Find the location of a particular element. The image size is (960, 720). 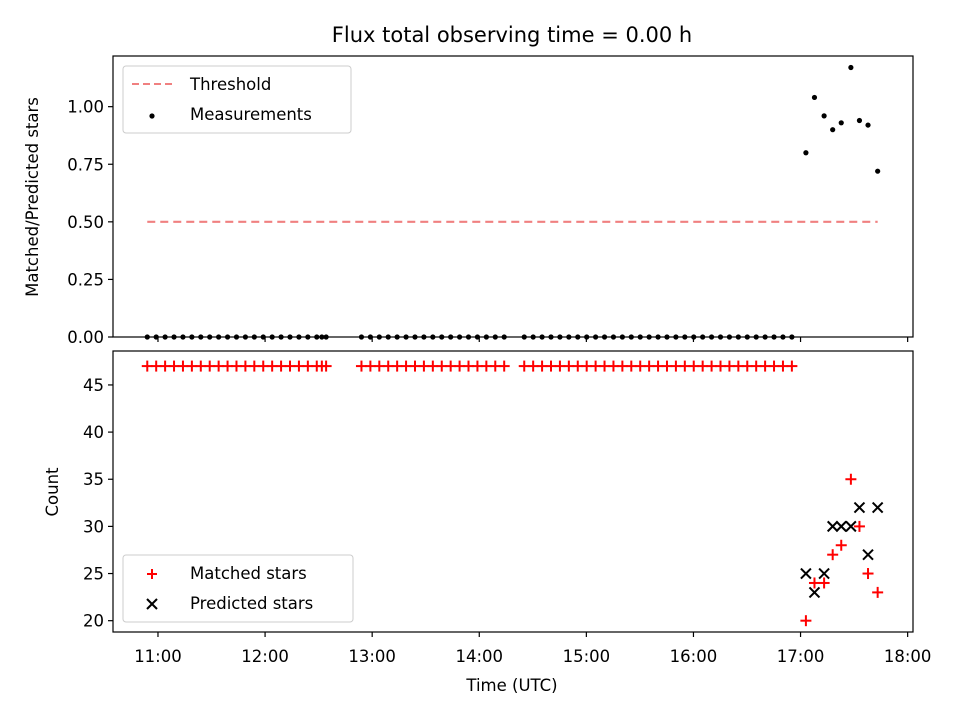

bottom-x-tick-label: 16:00 is located at coordinates (694, 656).